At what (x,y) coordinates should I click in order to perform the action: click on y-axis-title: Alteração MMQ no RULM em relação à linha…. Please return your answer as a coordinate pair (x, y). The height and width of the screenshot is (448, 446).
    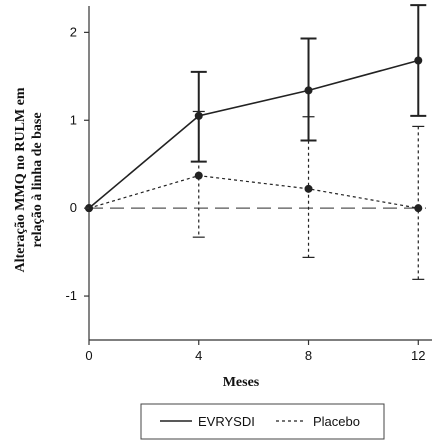
    Looking at the image, I should click on (29, 179).